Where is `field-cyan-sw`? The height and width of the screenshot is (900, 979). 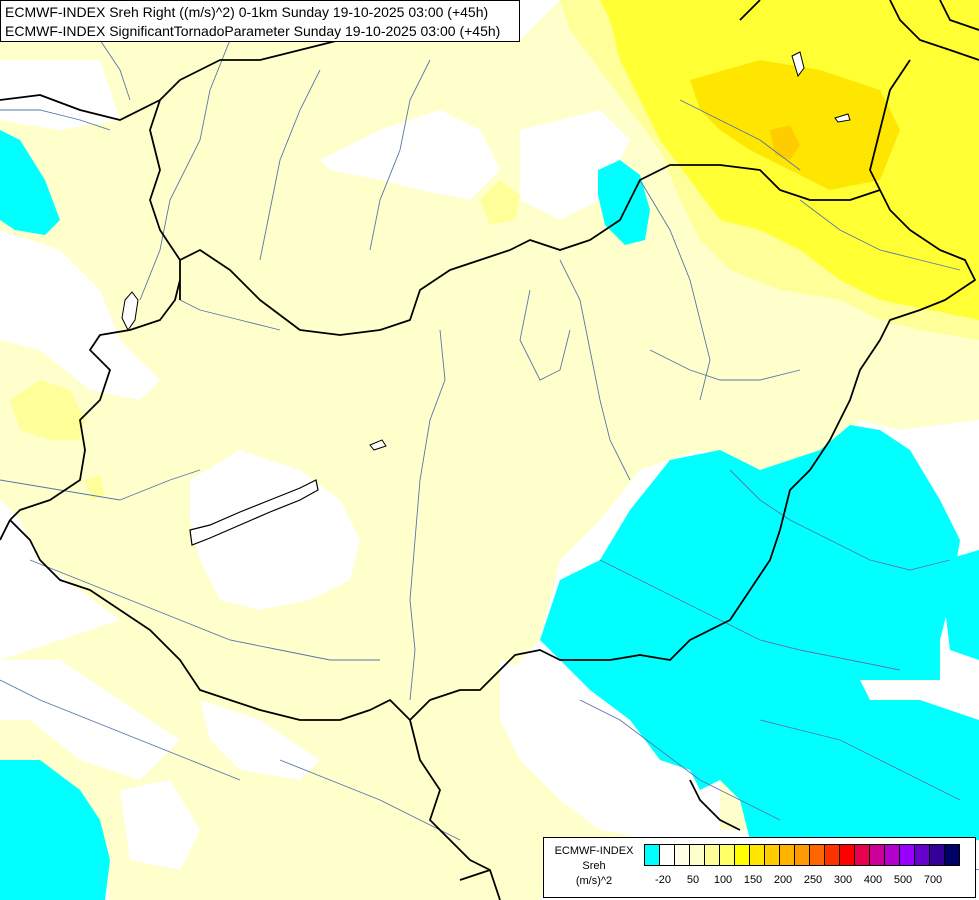
field-cyan-sw is located at coordinates (55, 830).